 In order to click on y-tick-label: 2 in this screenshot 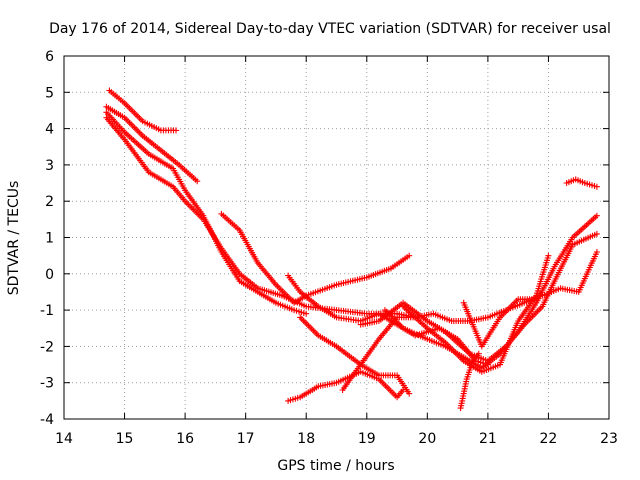, I will do `click(49, 202)`.